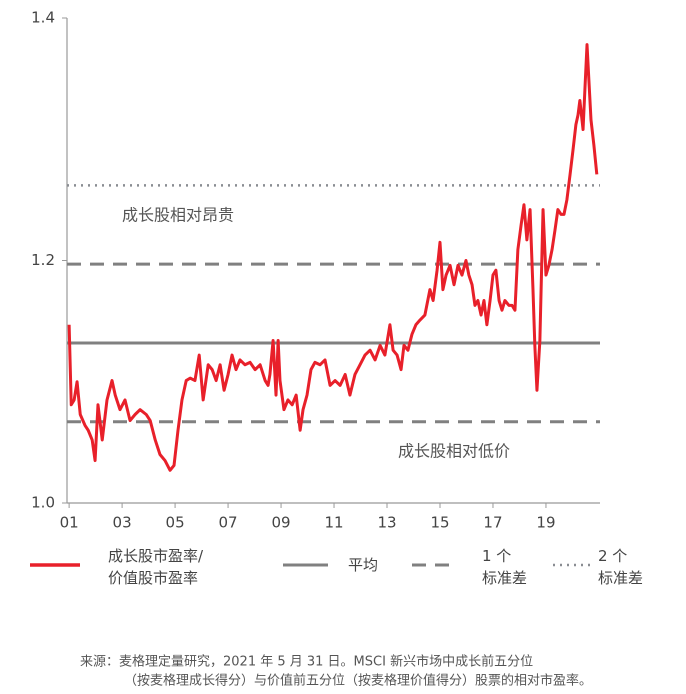 The image size is (686, 694). What do you see at coordinates (153, 578) in the screenshot?
I see `legend-label-line: 价值股市盈率` at bounding box center [153, 578].